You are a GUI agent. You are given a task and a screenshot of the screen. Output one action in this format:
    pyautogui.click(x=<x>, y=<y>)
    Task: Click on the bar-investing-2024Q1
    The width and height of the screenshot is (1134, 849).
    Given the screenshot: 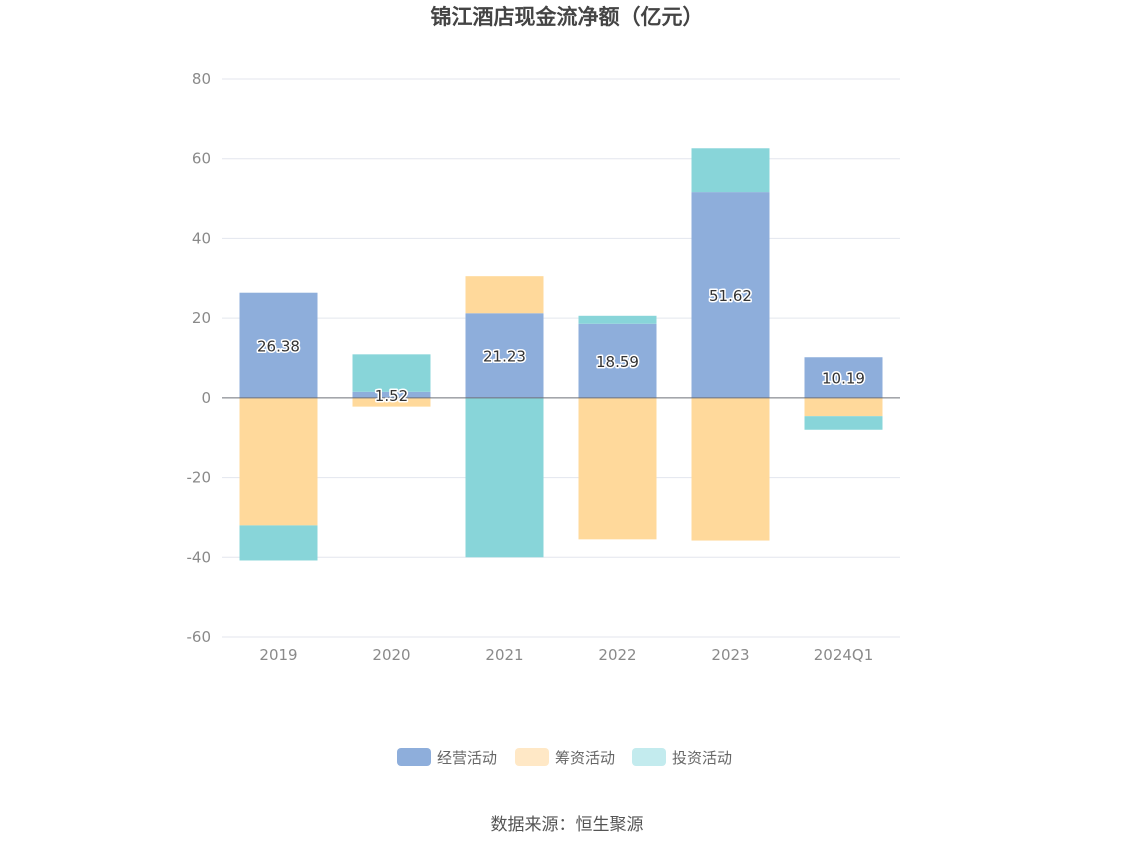 What is the action you would take?
    pyautogui.click(x=843, y=423)
    